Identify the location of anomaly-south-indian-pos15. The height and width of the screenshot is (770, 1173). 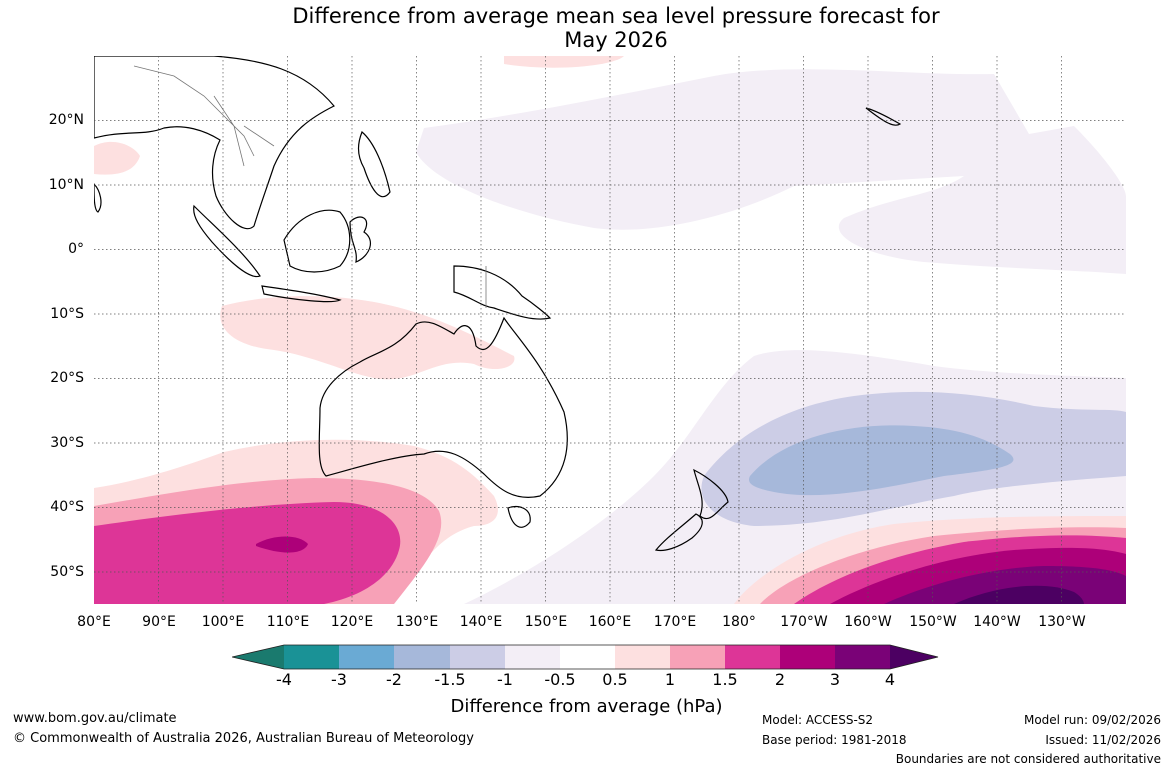
(247, 553).